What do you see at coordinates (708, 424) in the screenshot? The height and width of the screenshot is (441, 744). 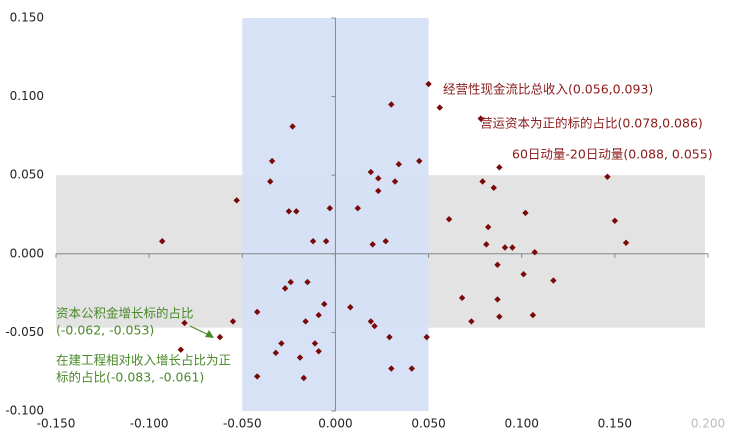 I see `x-tick-label: 0.200` at bounding box center [708, 424].